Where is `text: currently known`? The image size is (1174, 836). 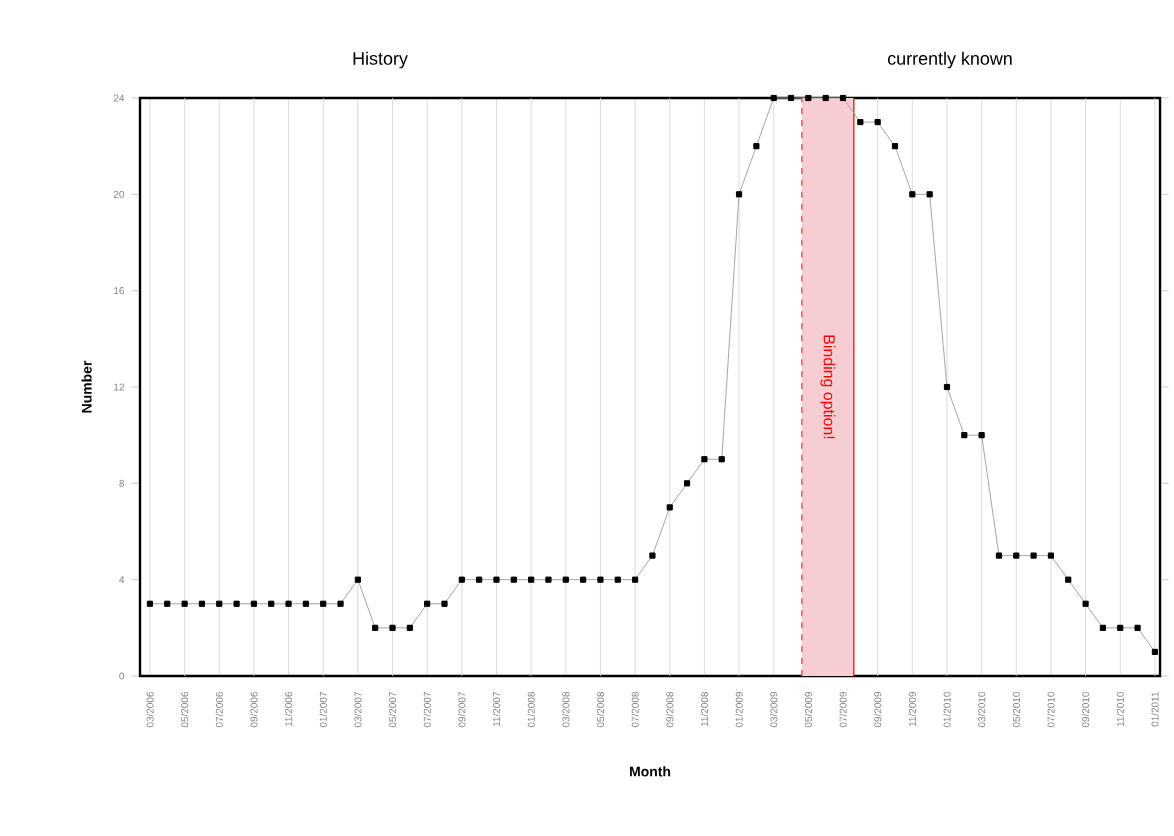 text: currently known is located at coordinates (949, 60).